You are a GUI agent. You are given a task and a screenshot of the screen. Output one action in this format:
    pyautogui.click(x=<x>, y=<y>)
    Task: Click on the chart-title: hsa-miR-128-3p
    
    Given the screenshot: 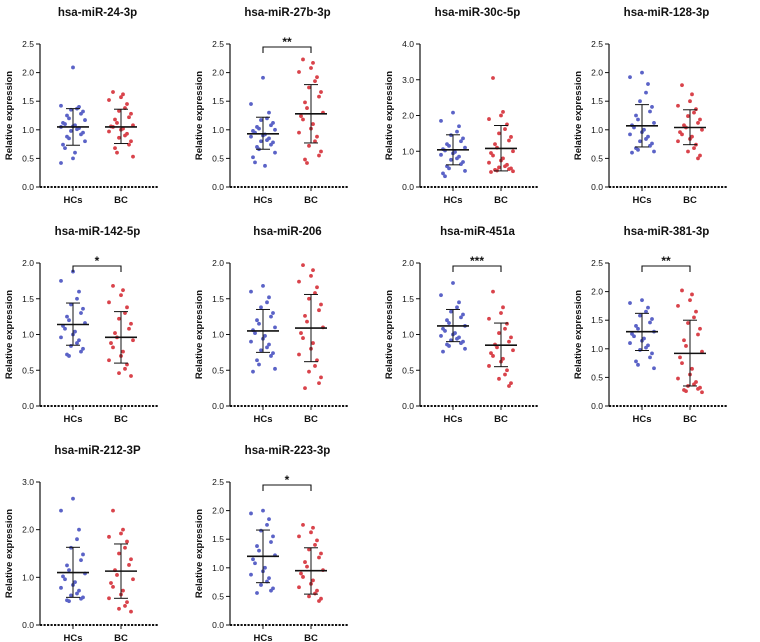 What is the action you would take?
    pyautogui.click(x=667, y=13)
    